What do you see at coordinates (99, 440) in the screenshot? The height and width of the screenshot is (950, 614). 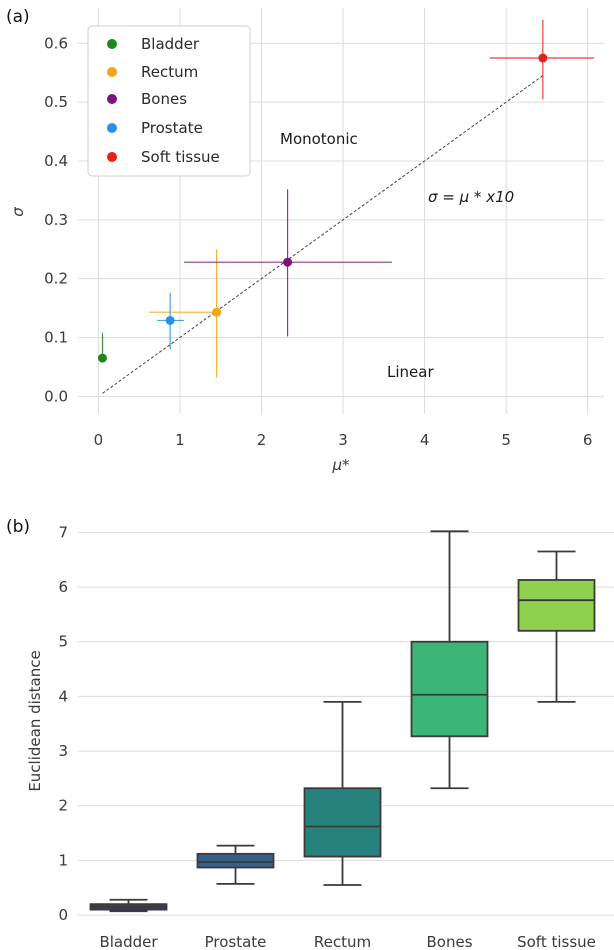 I see `x-tick-label: 0` at bounding box center [99, 440].